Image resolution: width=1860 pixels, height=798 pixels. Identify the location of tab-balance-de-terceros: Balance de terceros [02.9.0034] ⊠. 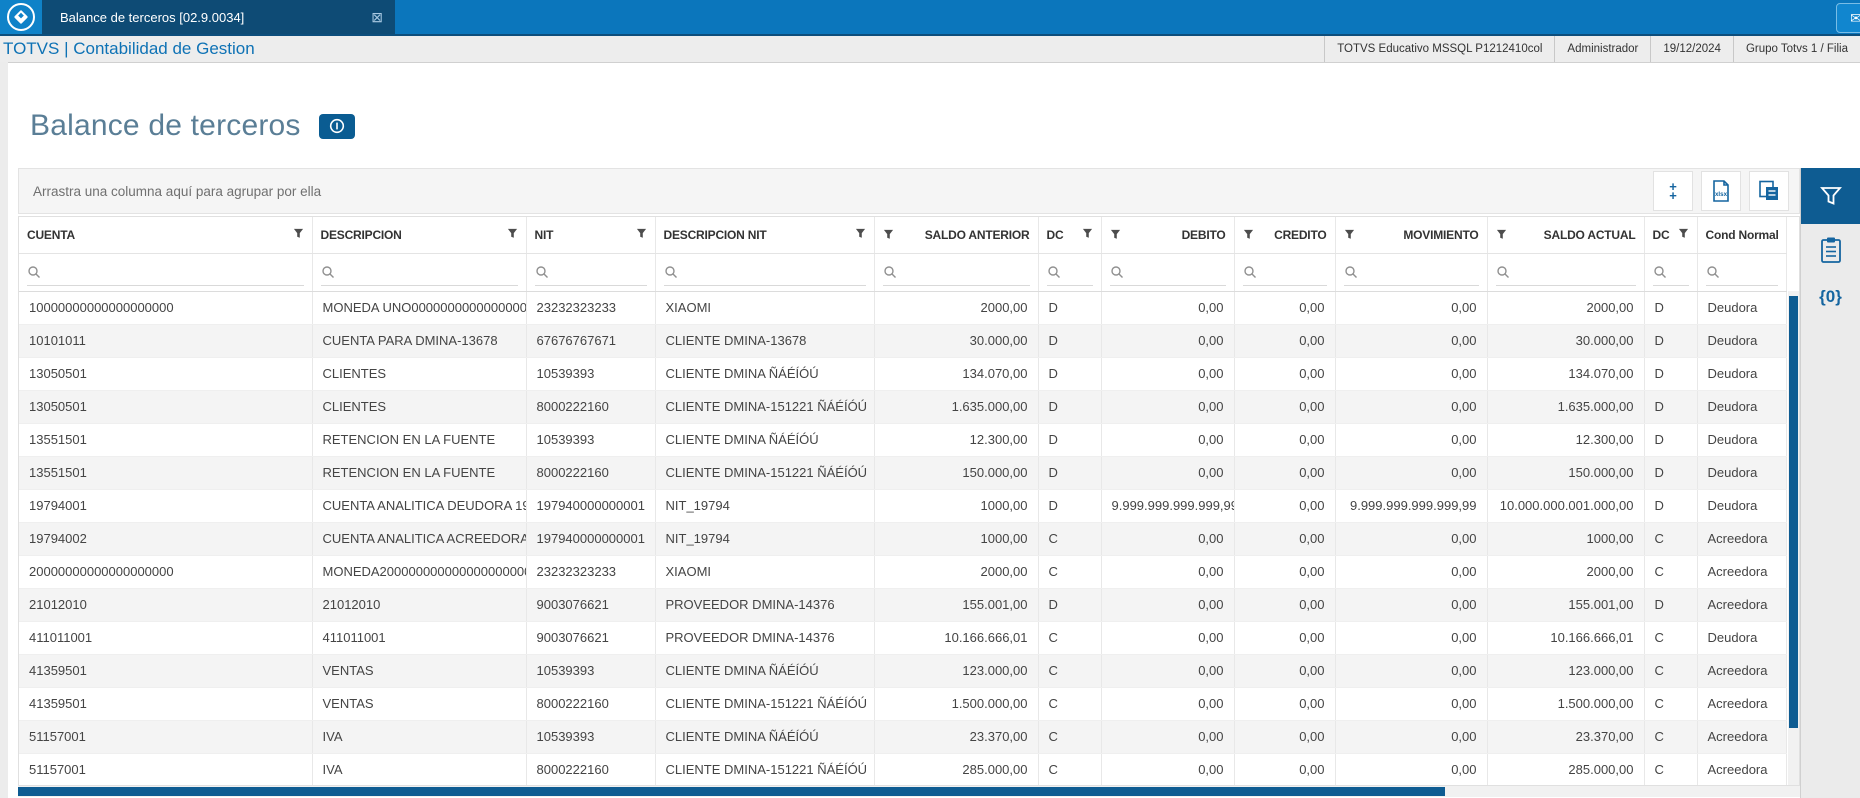
(218, 17).